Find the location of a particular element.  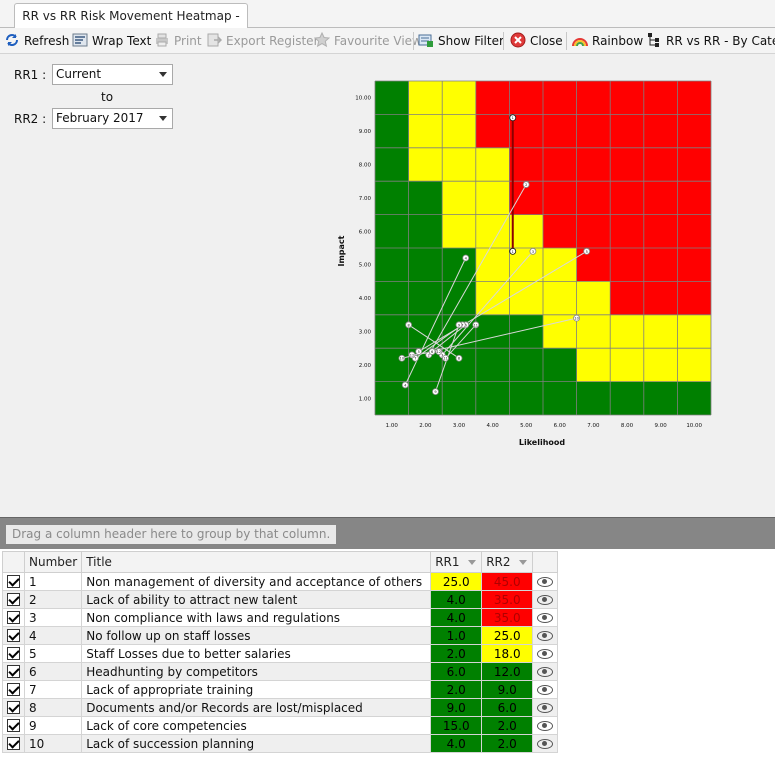

rr2-column-header: RR2 is located at coordinates (507, 562).